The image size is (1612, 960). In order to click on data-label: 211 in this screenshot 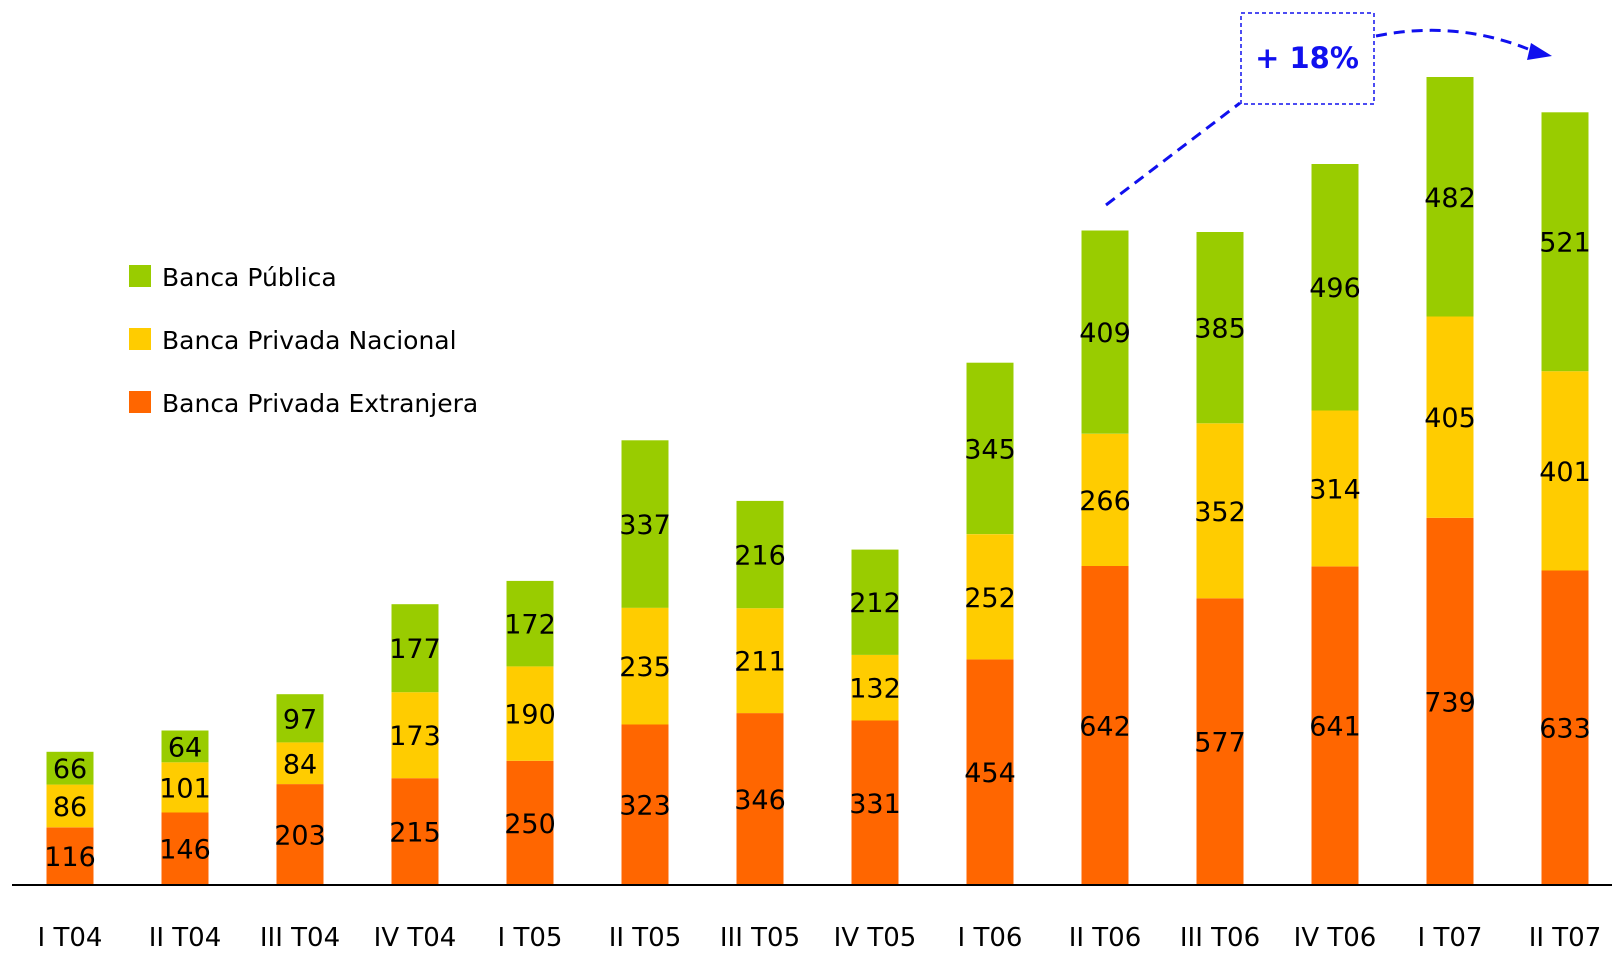, I will do `click(760, 662)`.